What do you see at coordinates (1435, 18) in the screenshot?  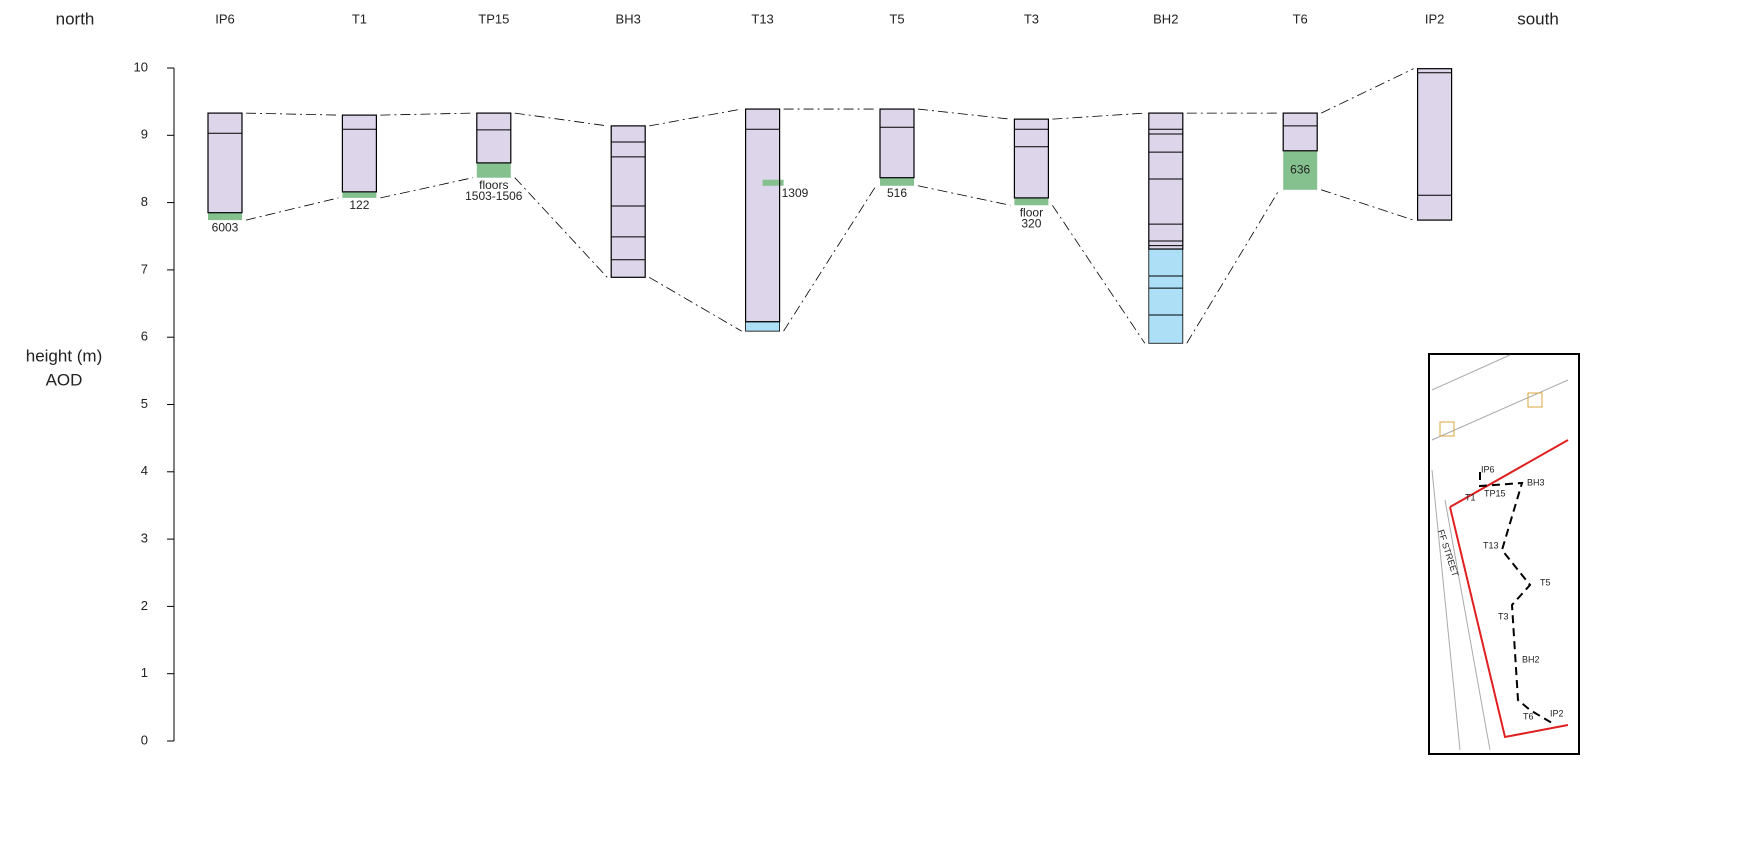 I see `column-name: IP2` at bounding box center [1435, 18].